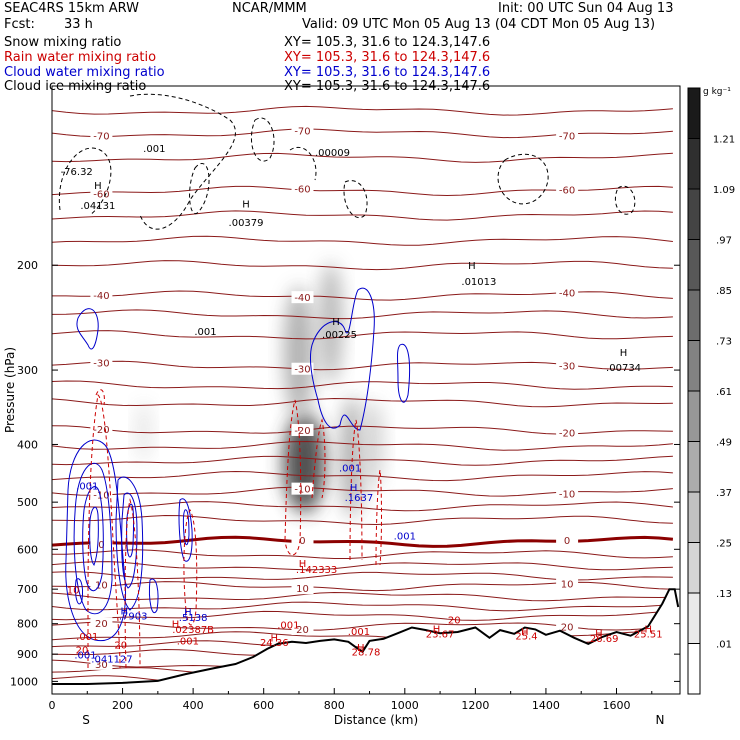  I want to click on field-name-rain: Rain water mixing ratio, so click(80, 57).